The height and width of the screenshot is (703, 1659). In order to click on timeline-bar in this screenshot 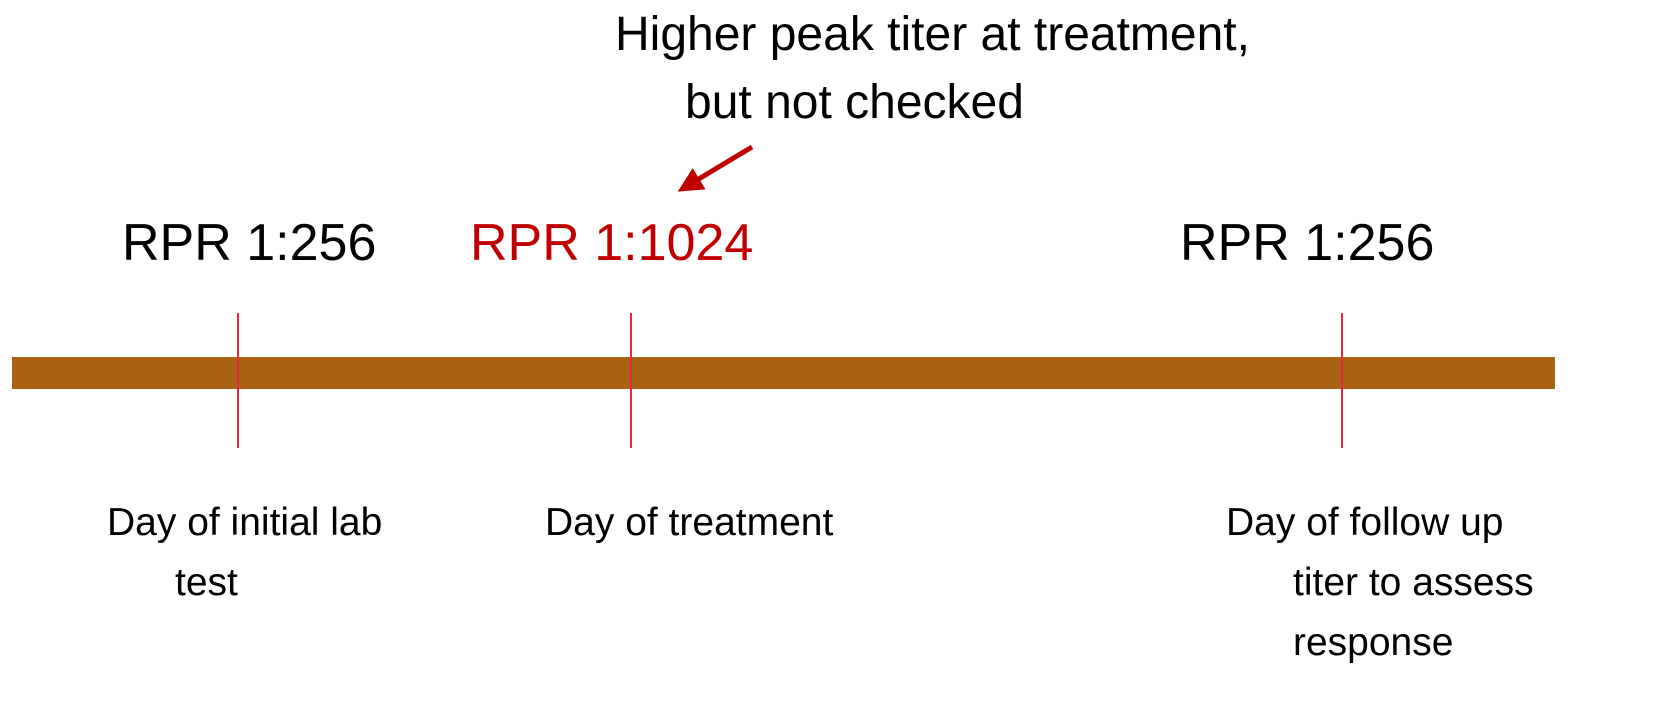, I will do `click(783, 373)`.